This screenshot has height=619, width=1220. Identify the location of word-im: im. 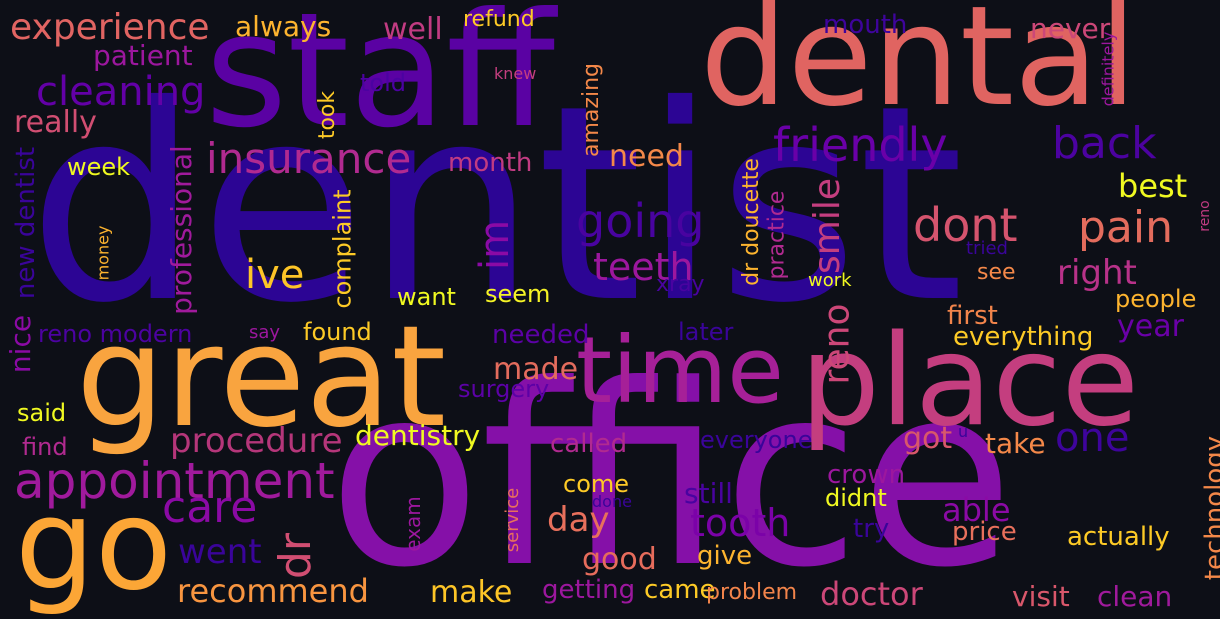
(495, 245).